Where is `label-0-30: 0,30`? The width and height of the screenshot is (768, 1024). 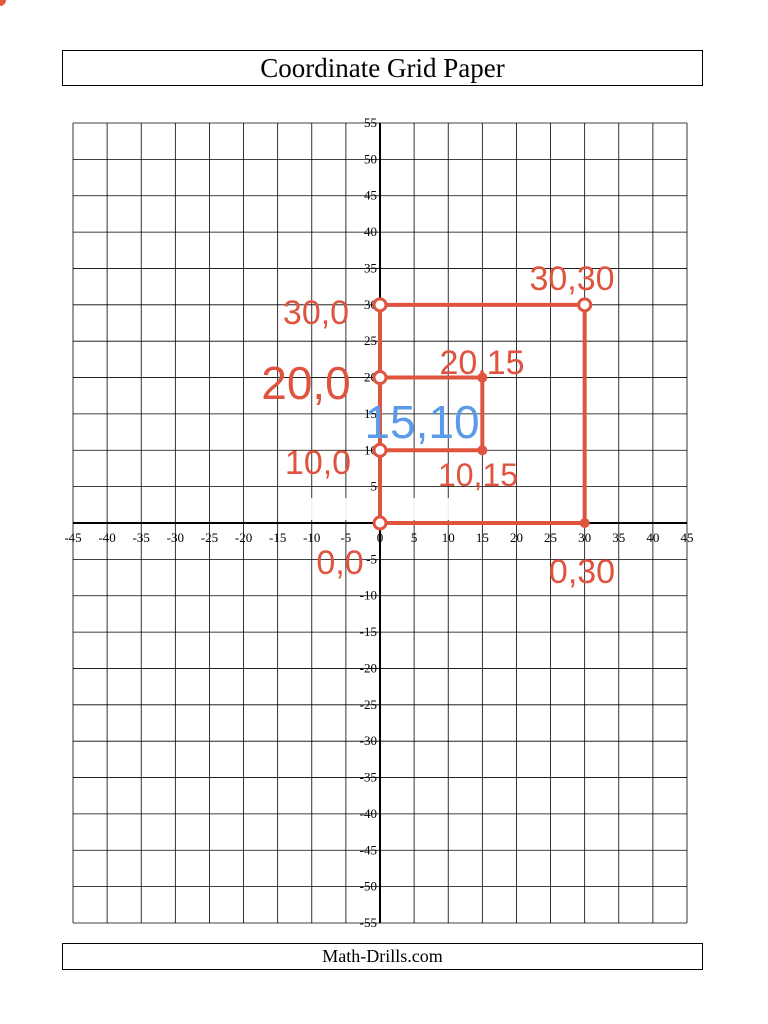 label-0-30: 0,30 is located at coordinates (582, 572).